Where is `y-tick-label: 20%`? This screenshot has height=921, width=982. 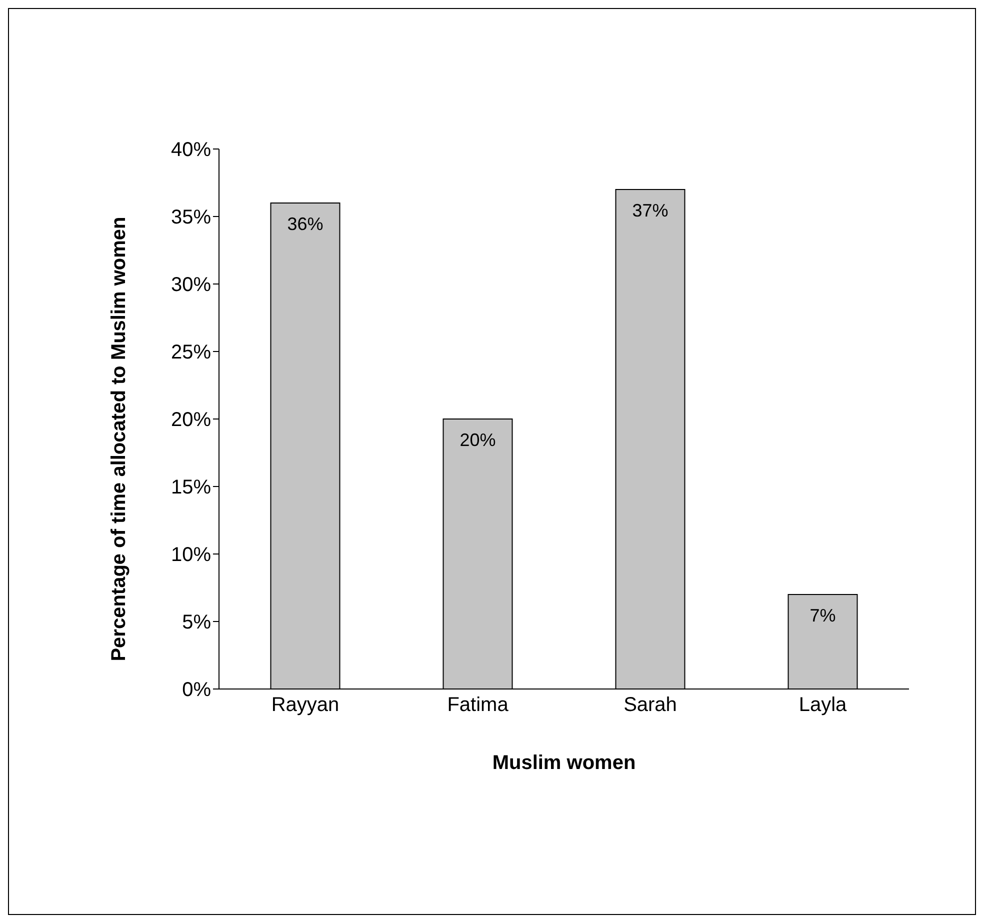 y-tick-label: 20% is located at coordinates (191, 420).